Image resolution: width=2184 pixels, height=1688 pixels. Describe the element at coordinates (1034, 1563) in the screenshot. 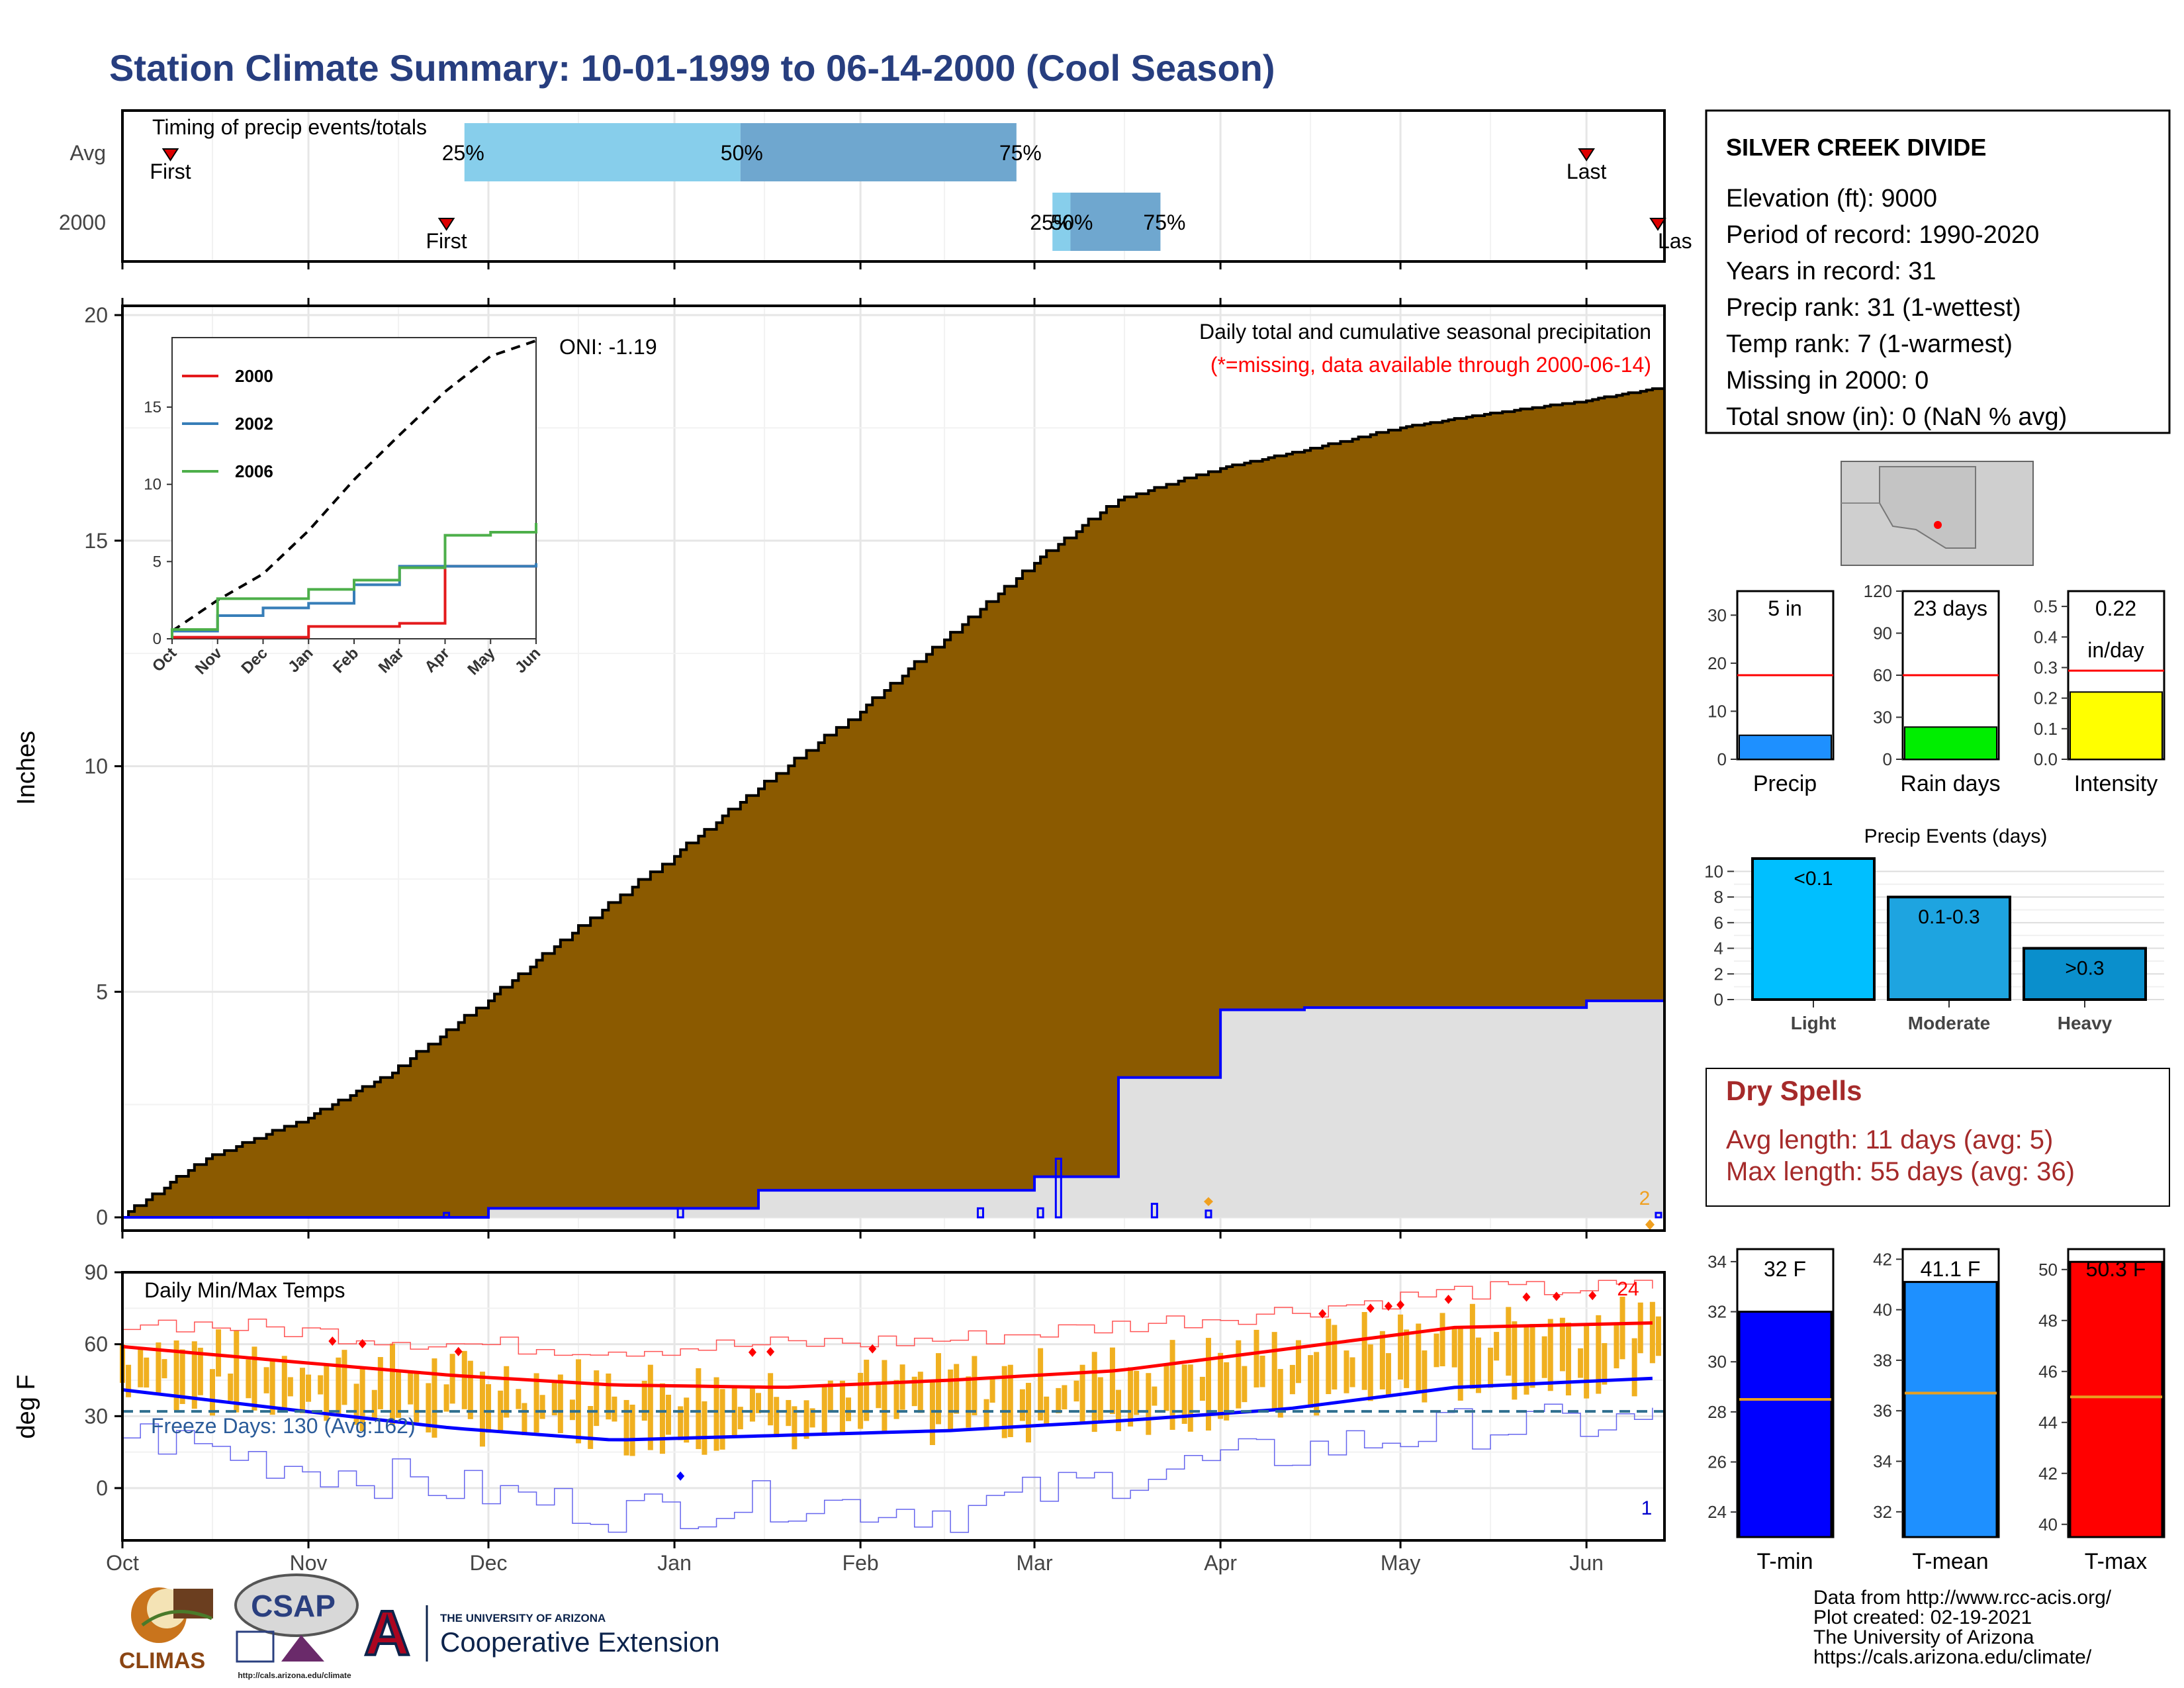

I see `xtick-label-5: Mar` at that location.